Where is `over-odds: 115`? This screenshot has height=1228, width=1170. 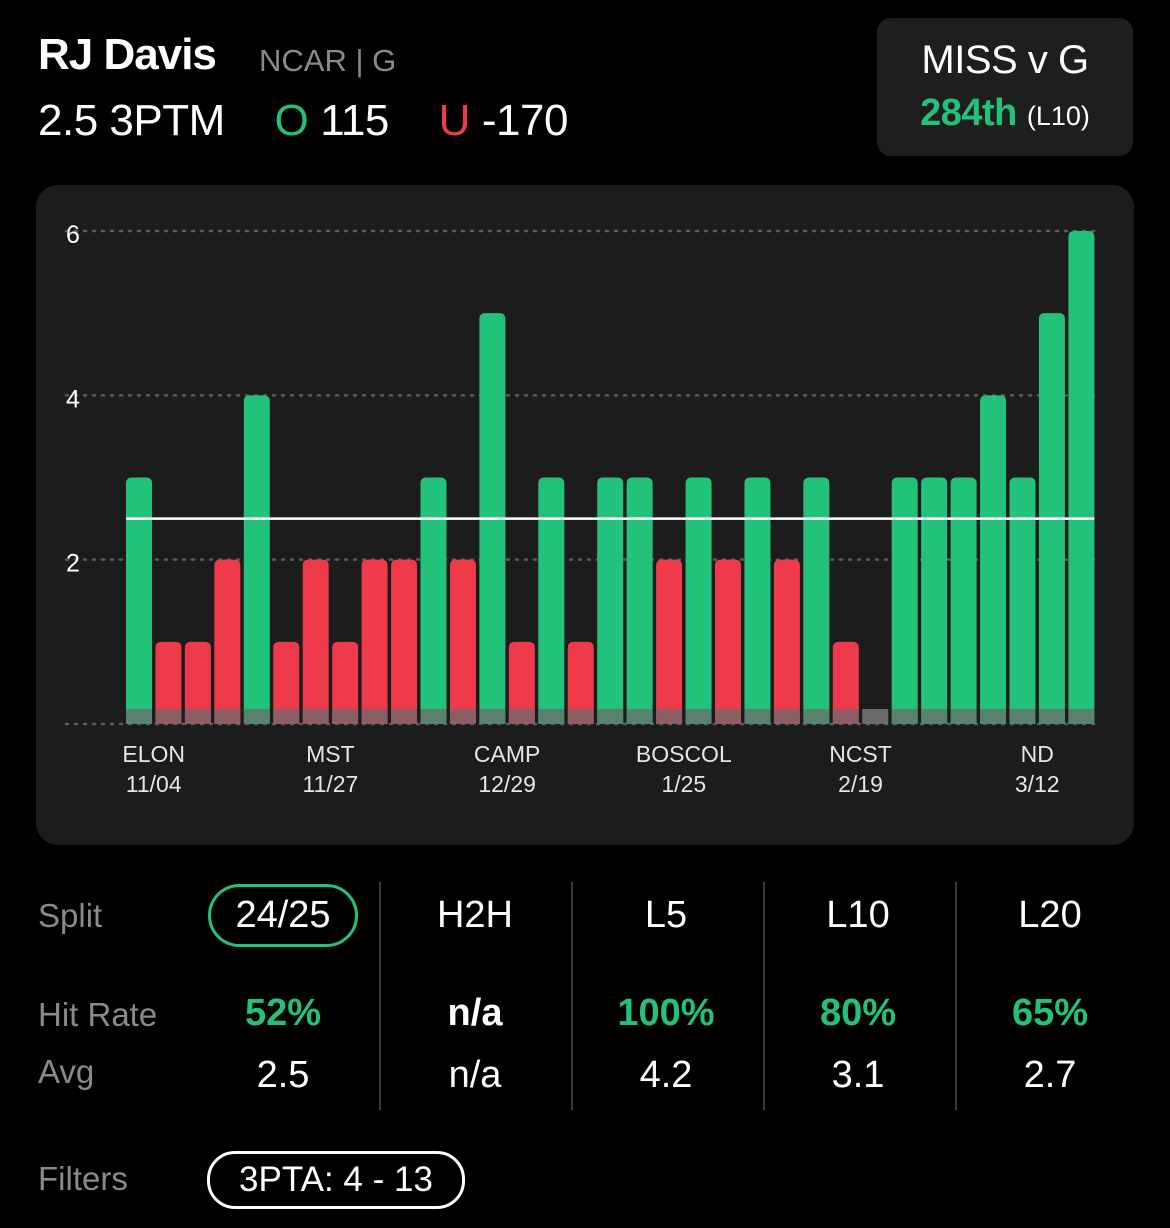 over-odds: 115 is located at coordinates (354, 120).